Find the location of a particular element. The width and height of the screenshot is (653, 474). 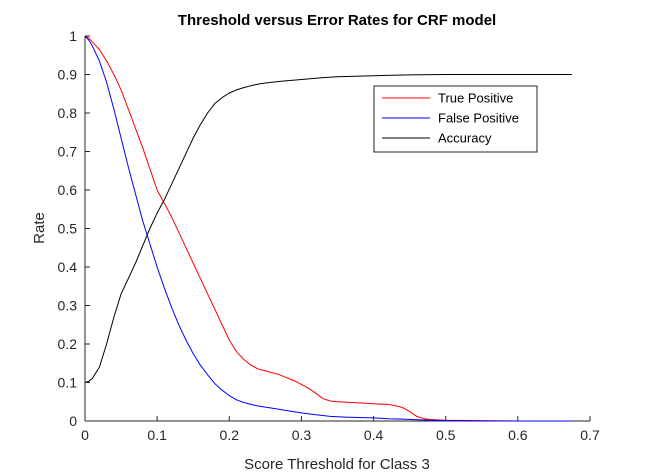

x-tick-label: 0.1 is located at coordinates (157, 435).